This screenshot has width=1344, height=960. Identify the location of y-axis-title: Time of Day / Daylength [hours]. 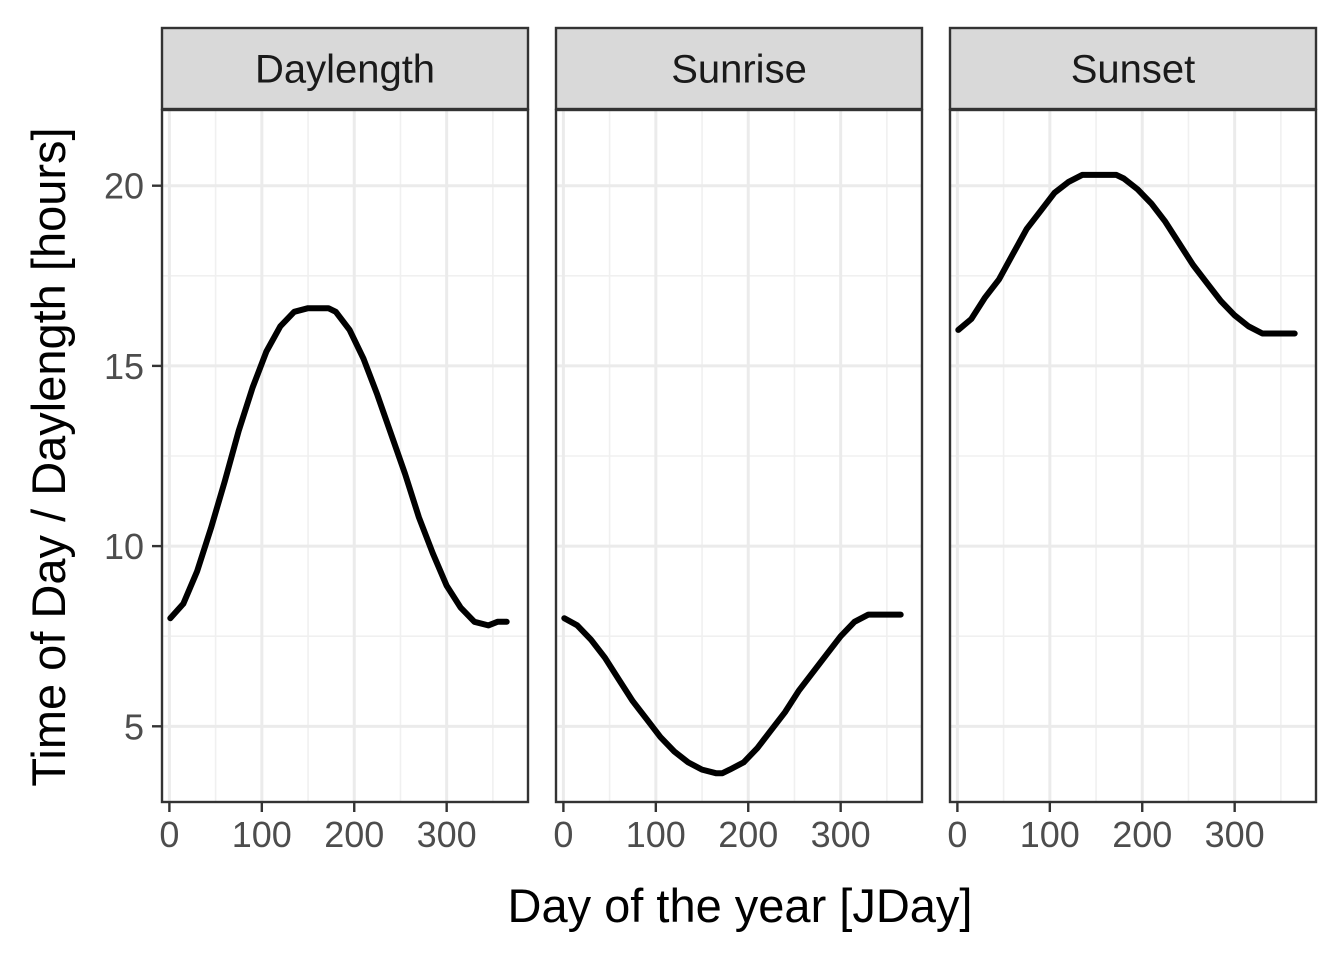
(48, 456).